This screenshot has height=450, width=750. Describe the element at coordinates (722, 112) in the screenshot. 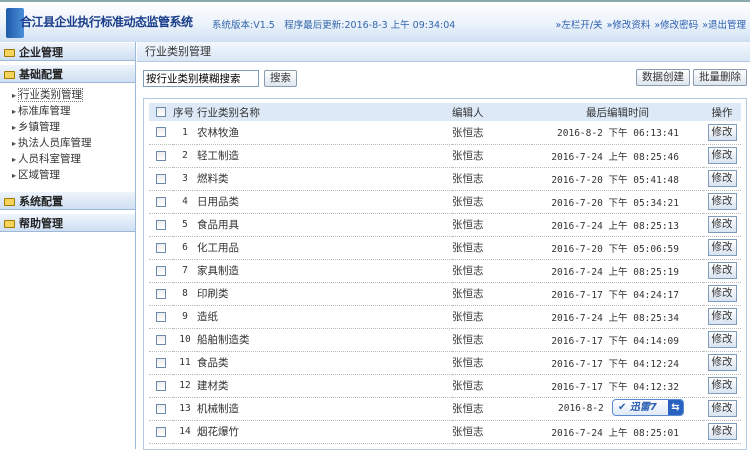

I see `col-action: 操作` at that location.